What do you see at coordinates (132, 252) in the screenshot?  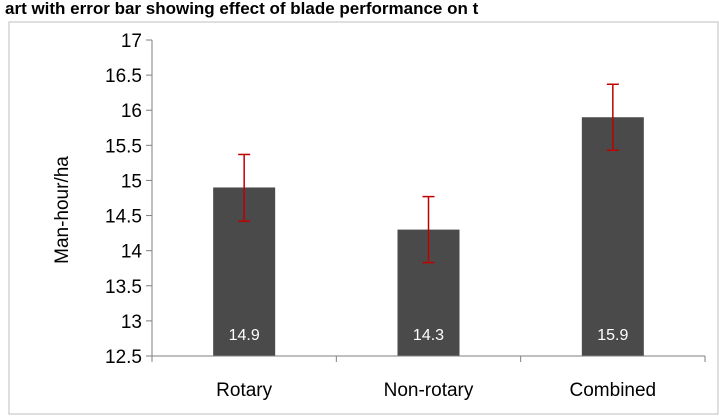 I see `y-tick-label: 14` at bounding box center [132, 252].